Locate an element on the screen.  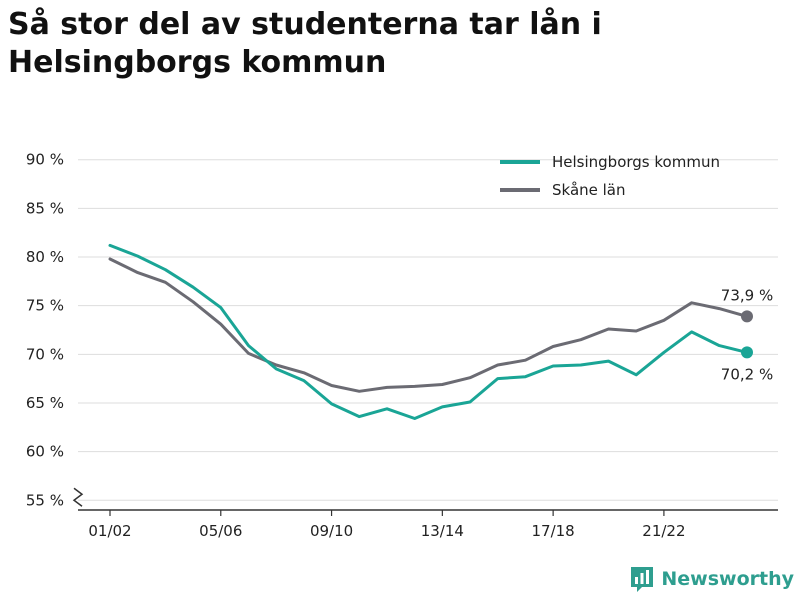
x-tick-label: 01/02 is located at coordinates (109, 531).